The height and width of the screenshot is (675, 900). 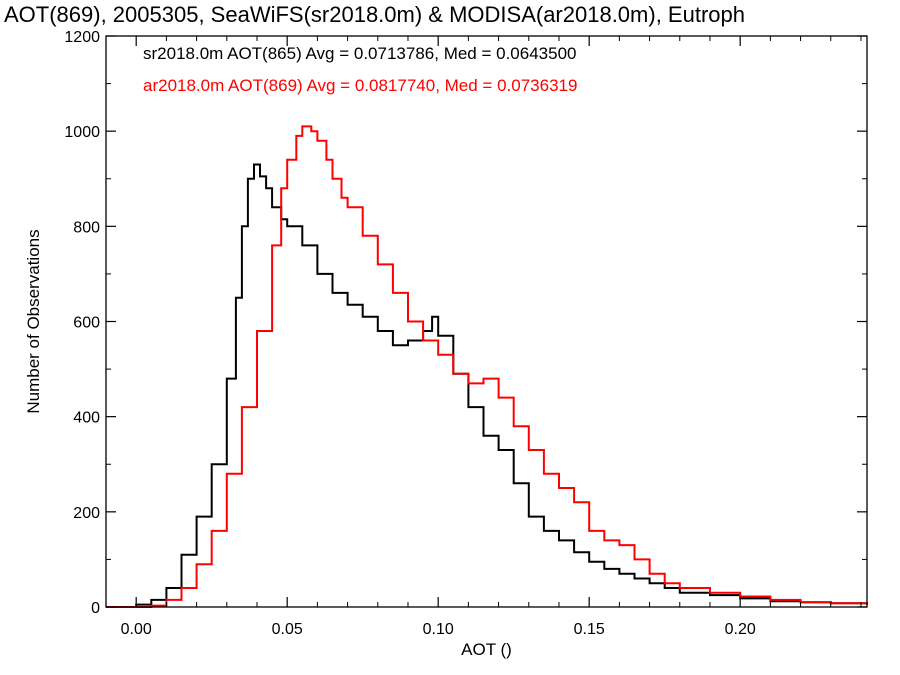 What do you see at coordinates (486, 649) in the screenshot?
I see `x-axis-label: AOT ()` at bounding box center [486, 649].